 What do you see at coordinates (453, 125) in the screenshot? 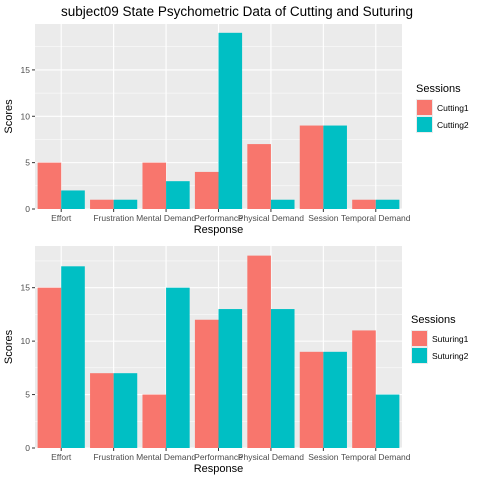
I see `legend-label: Cutting2` at bounding box center [453, 125].